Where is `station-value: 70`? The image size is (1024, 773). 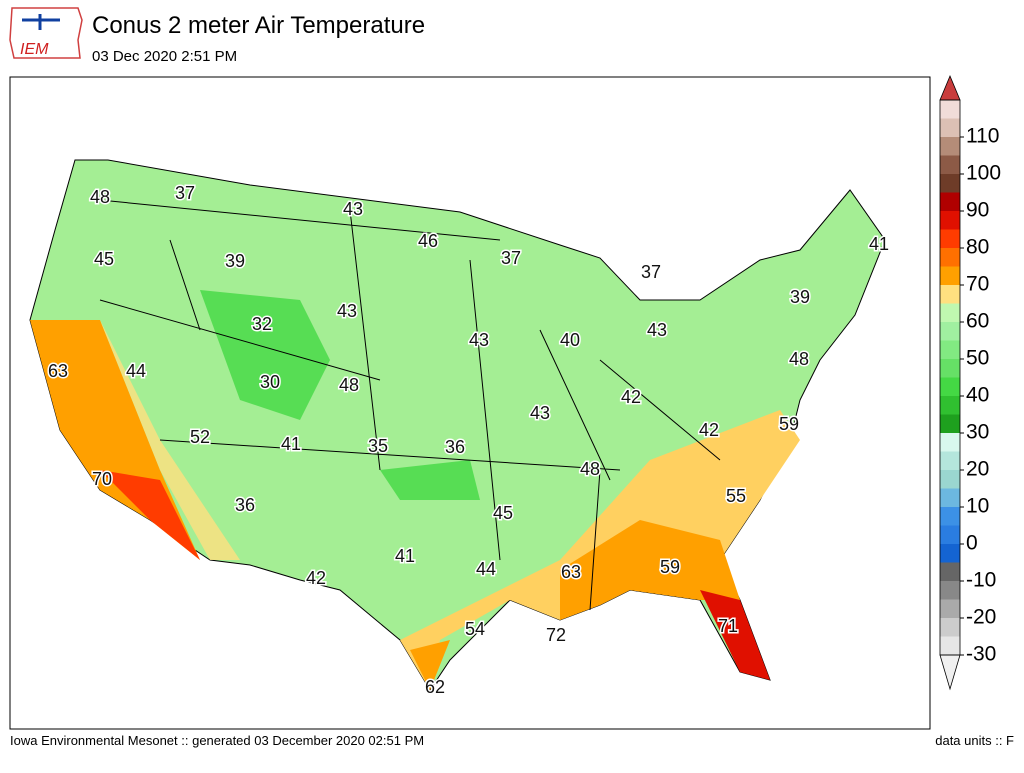 station-value: 70 is located at coordinates (102, 479).